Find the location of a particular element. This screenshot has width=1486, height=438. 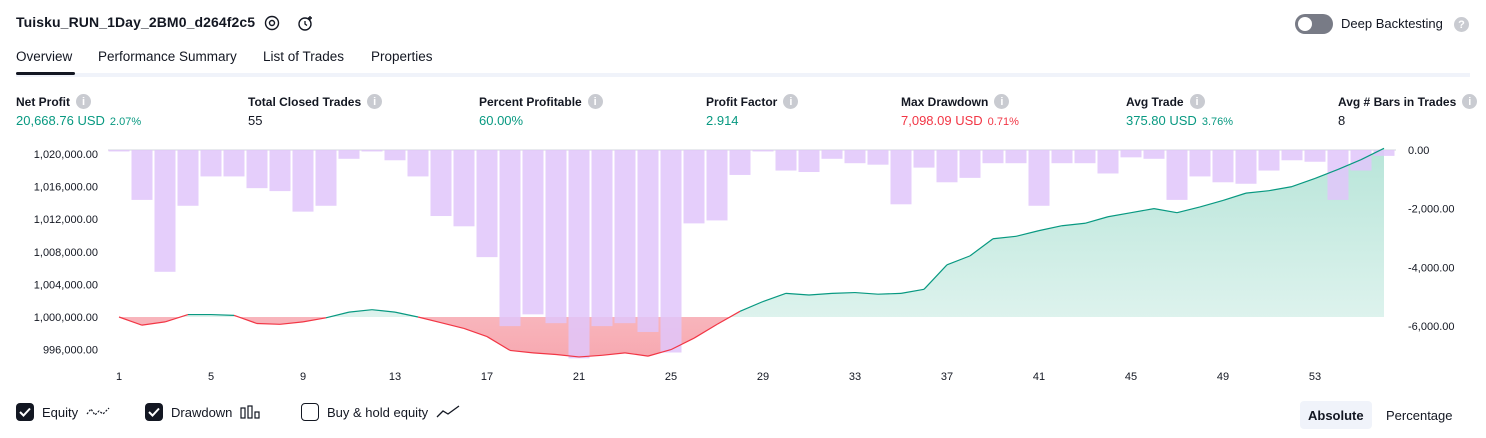

tab-list-of-trades: List of Trades is located at coordinates (304, 56).